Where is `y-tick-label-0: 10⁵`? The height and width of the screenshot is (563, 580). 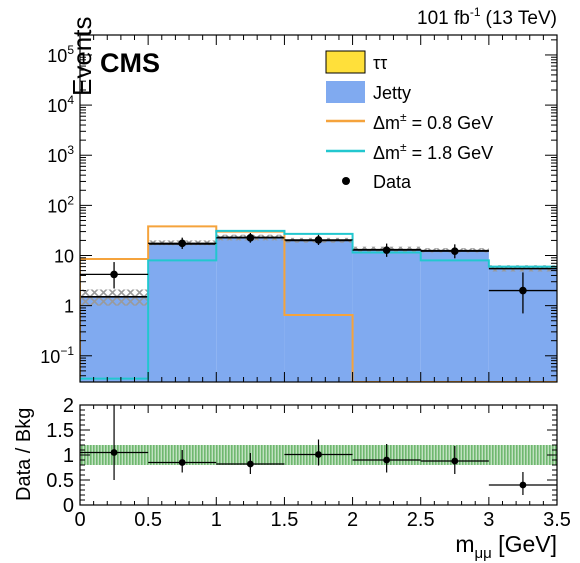 y-tick-label-0: 10⁵ is located at coordinates (60, 54).